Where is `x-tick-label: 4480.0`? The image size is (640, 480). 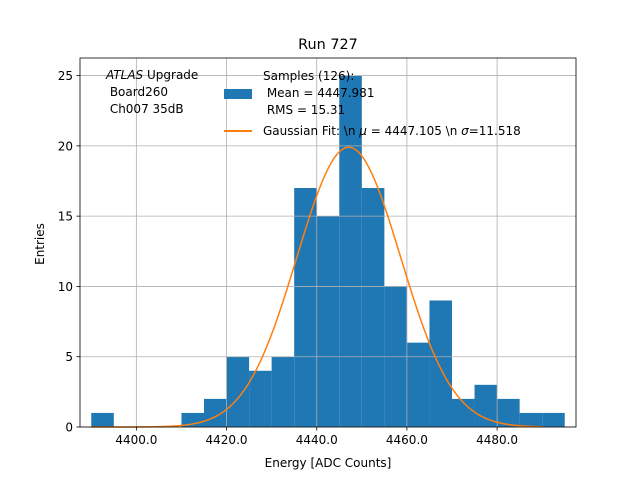
x-tick-label: 4480.0 is located at coordinates (497, 440).